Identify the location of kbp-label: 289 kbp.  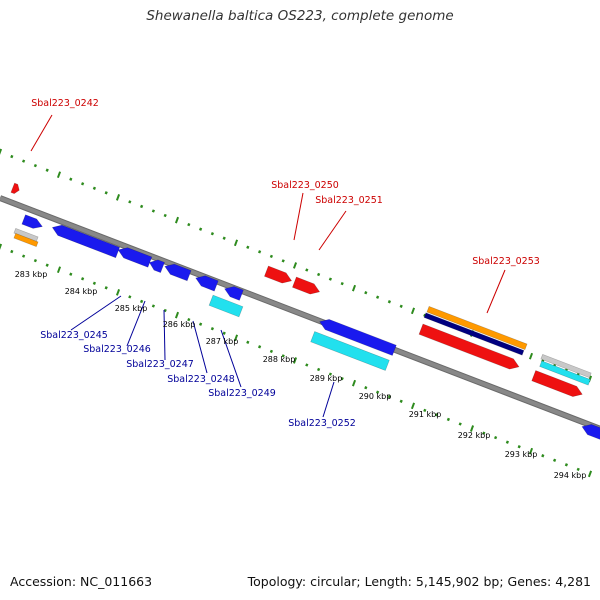
(326, 378).